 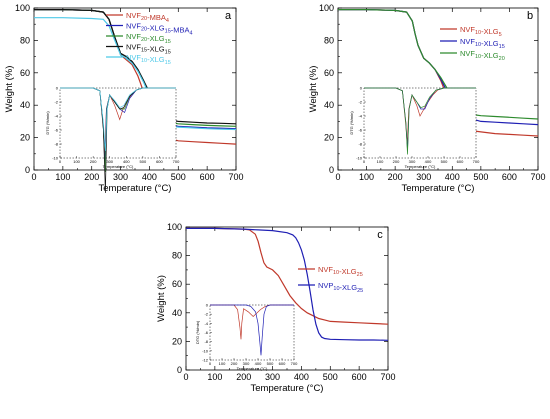 I want to click on legend-label-part: NVP, so click(x=325, y=285).